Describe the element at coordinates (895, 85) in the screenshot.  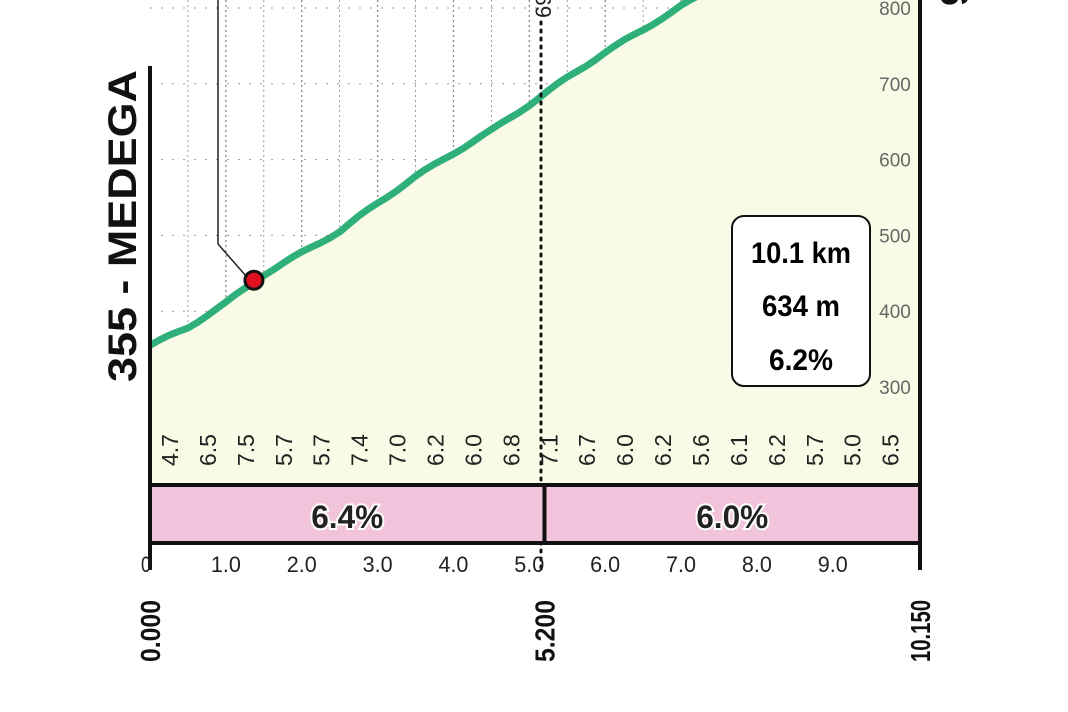
I see `y-tick-label: 700` at that location.